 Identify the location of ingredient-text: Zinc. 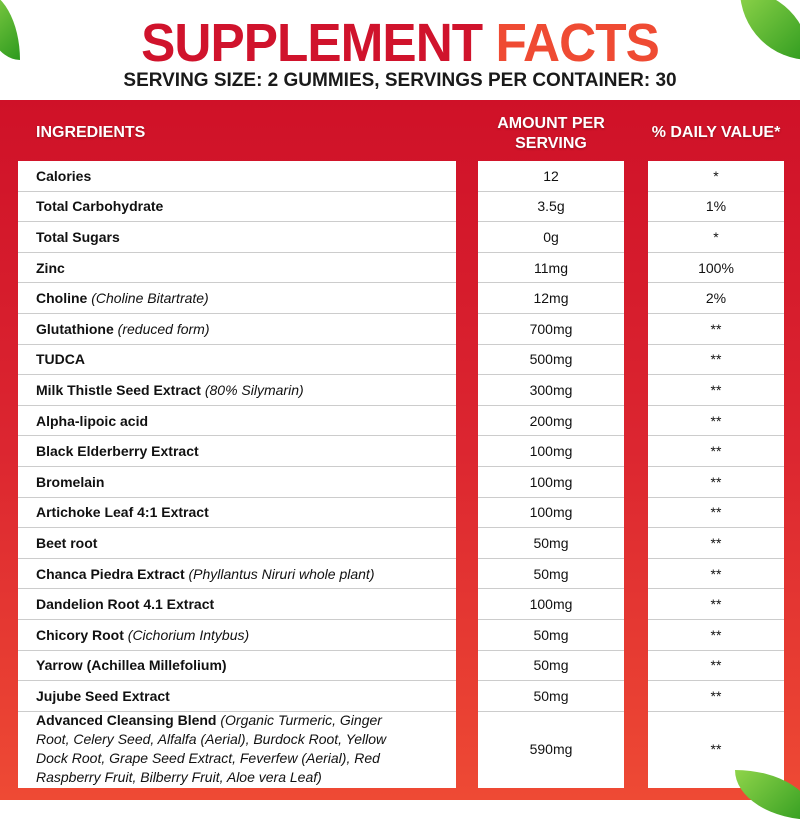
(50, 268).